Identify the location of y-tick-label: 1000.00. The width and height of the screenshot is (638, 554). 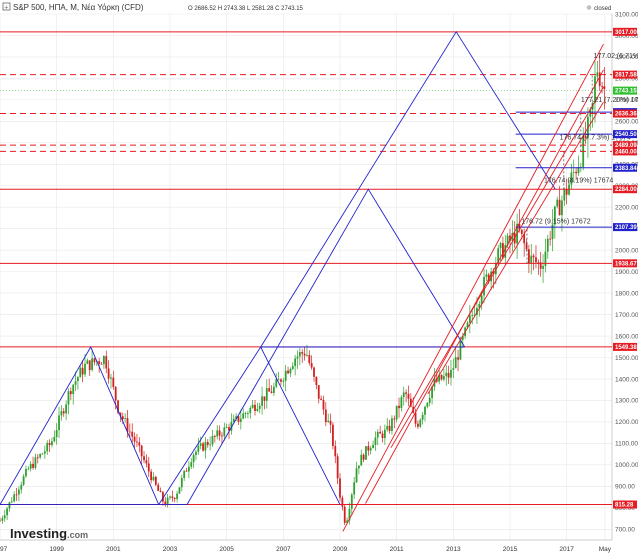
(626, 465).